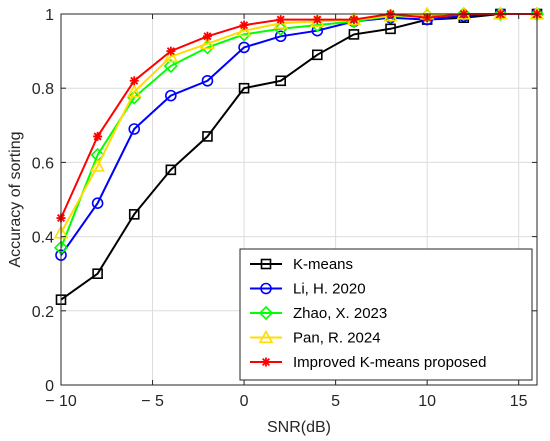 This screenshot has width=550, height=441. I want to click on x-tick-label: 10, so click(427, 401).